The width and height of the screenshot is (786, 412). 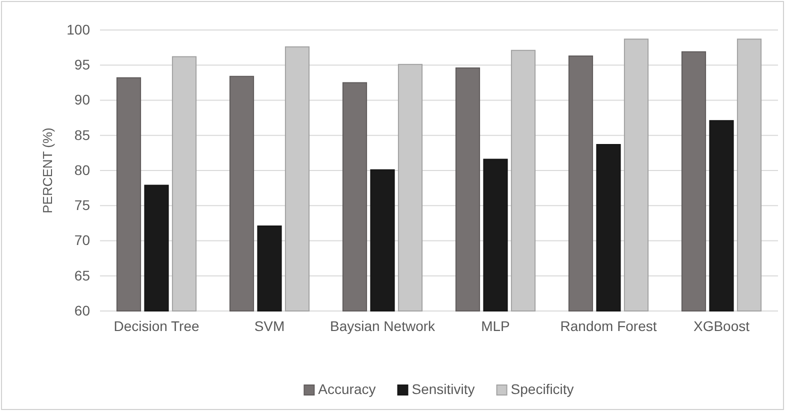 I want to click on y-tick-label: 80, so click(x=82, y=170).